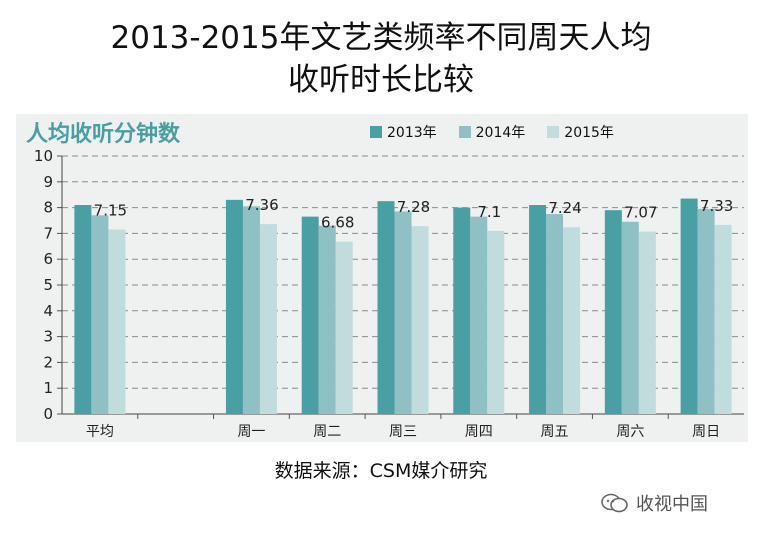 This screenshot has height=539, width=762. I want to click on legend-swatch-2015, so click(553, 132).